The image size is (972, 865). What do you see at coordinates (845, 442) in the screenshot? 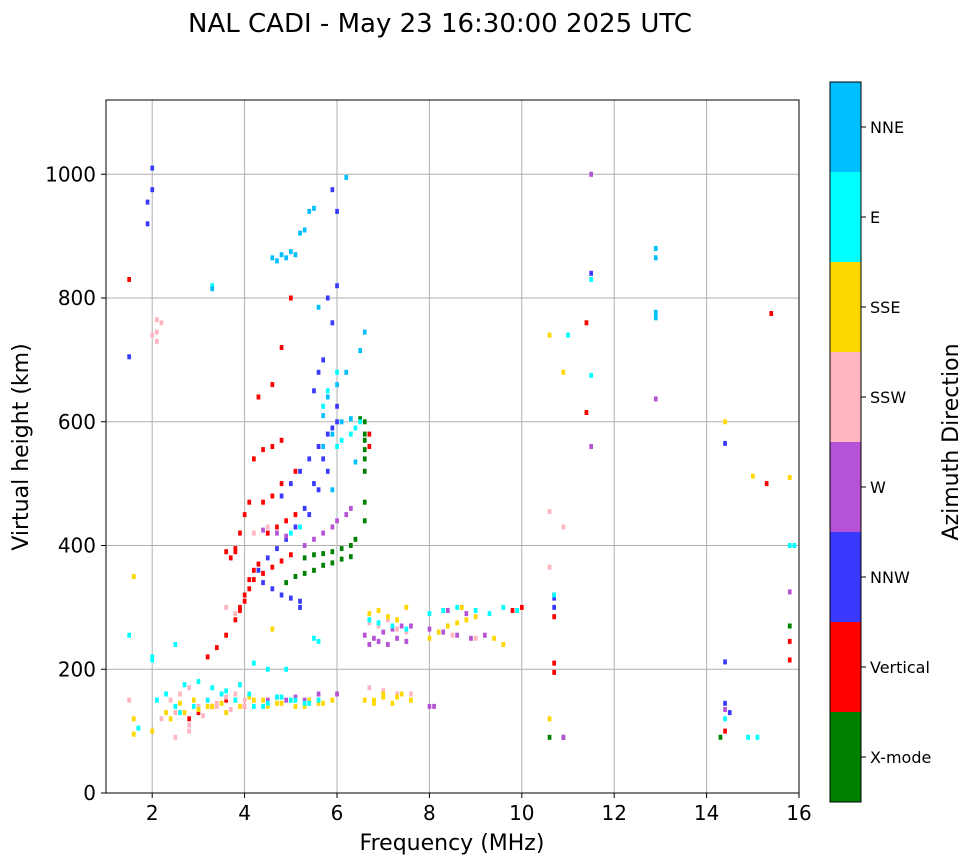
I see `colorbar-frame` at bounding box center [845, 442].